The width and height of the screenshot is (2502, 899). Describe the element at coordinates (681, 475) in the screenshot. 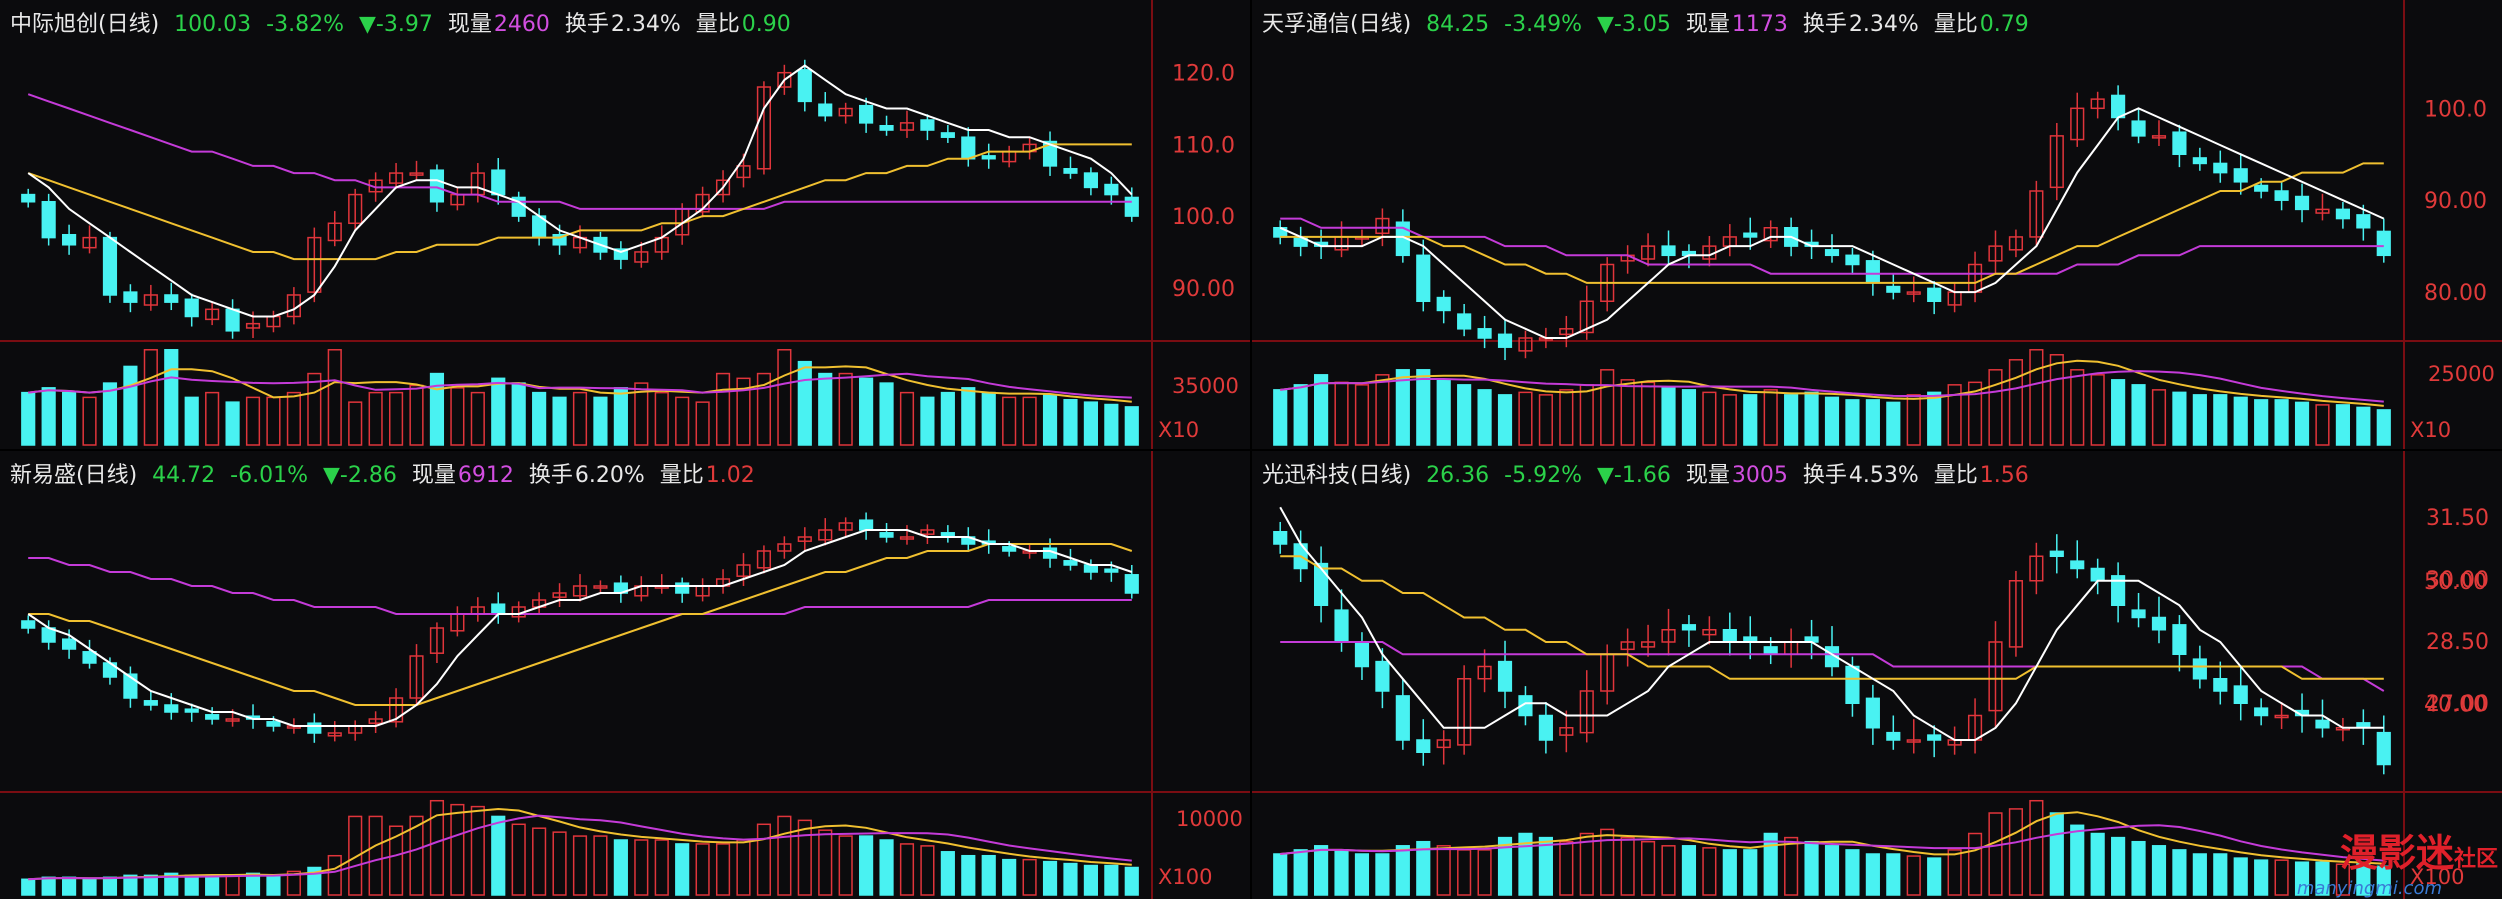

I see `volume-ratio-label: 量比` at that location.